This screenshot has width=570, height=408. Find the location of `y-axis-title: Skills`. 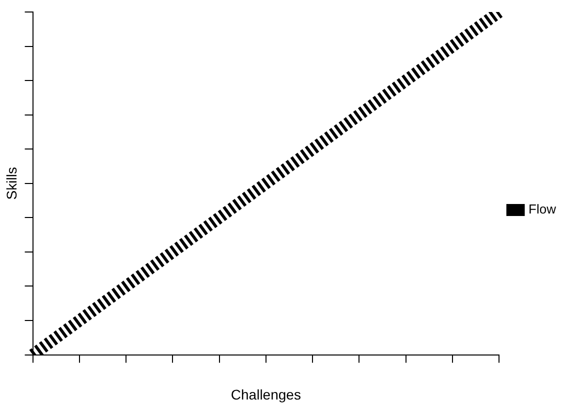

y-axis-title: Skills is located at coordinates (11, 183).